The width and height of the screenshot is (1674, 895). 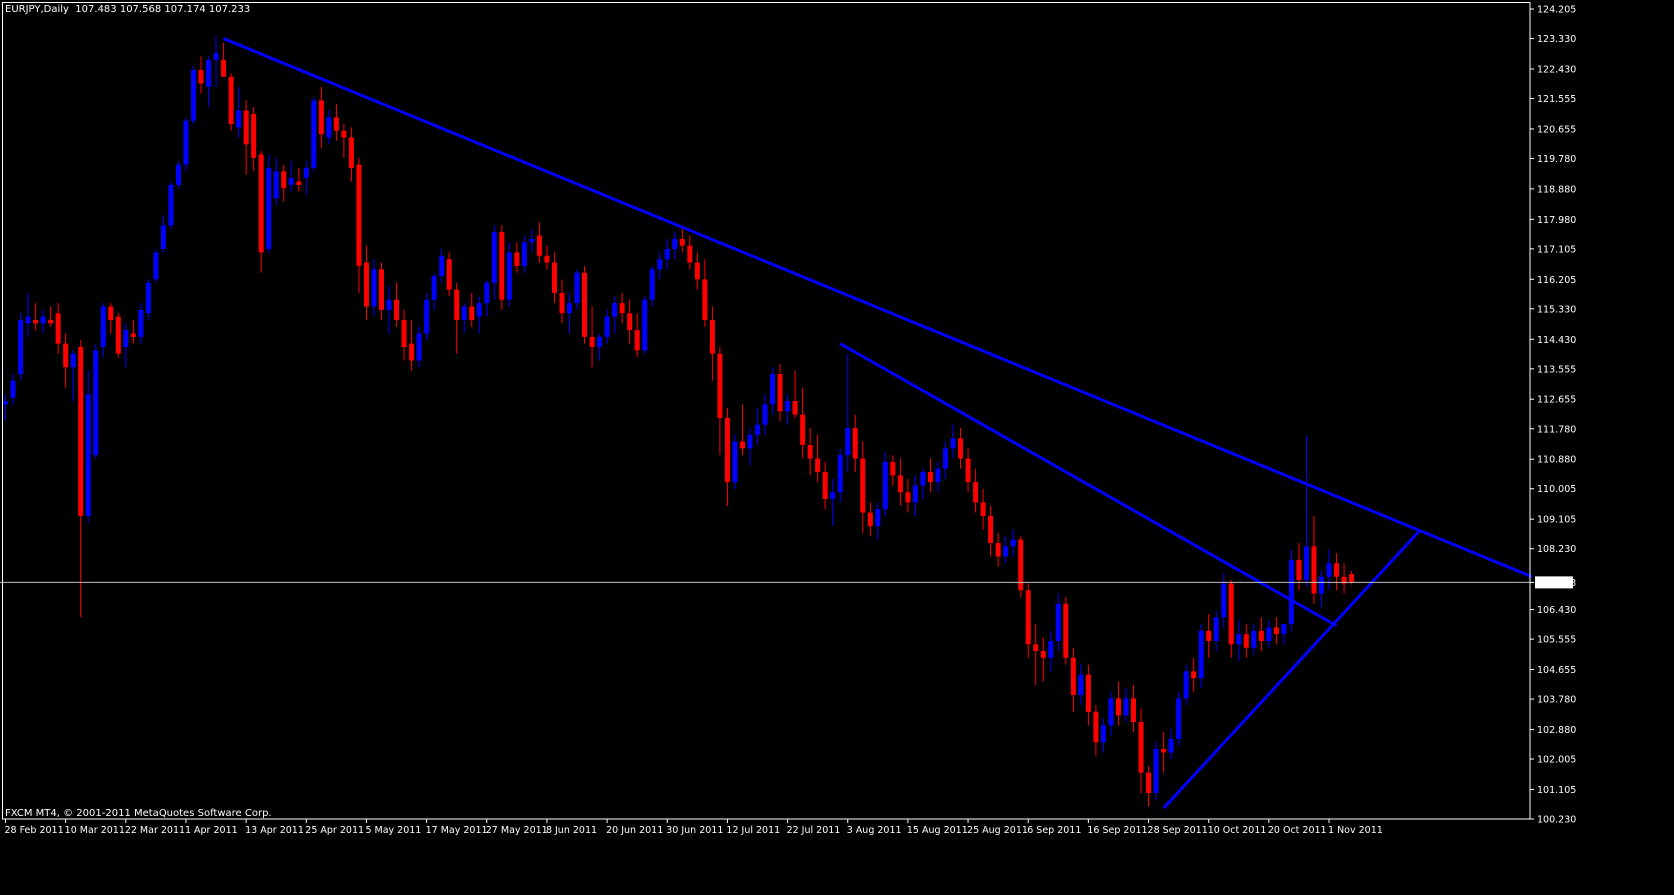 I want to click on x-tick-label: 20 Jun 2011, so click(x=634, y=830).